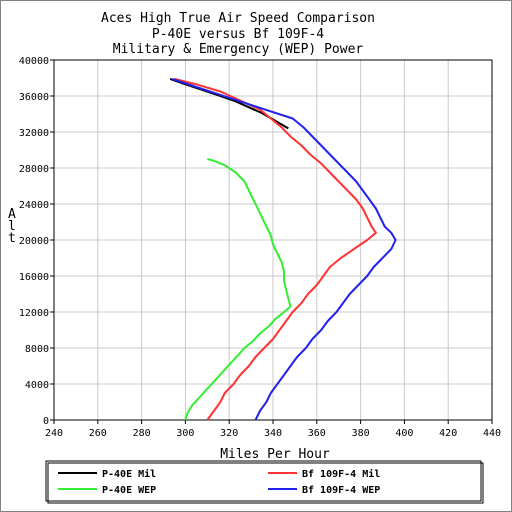  What do you see at coordinates (37, 349) in the screenshot?
I see `y-tick-label: 8000` at bounding box center [37, 349].